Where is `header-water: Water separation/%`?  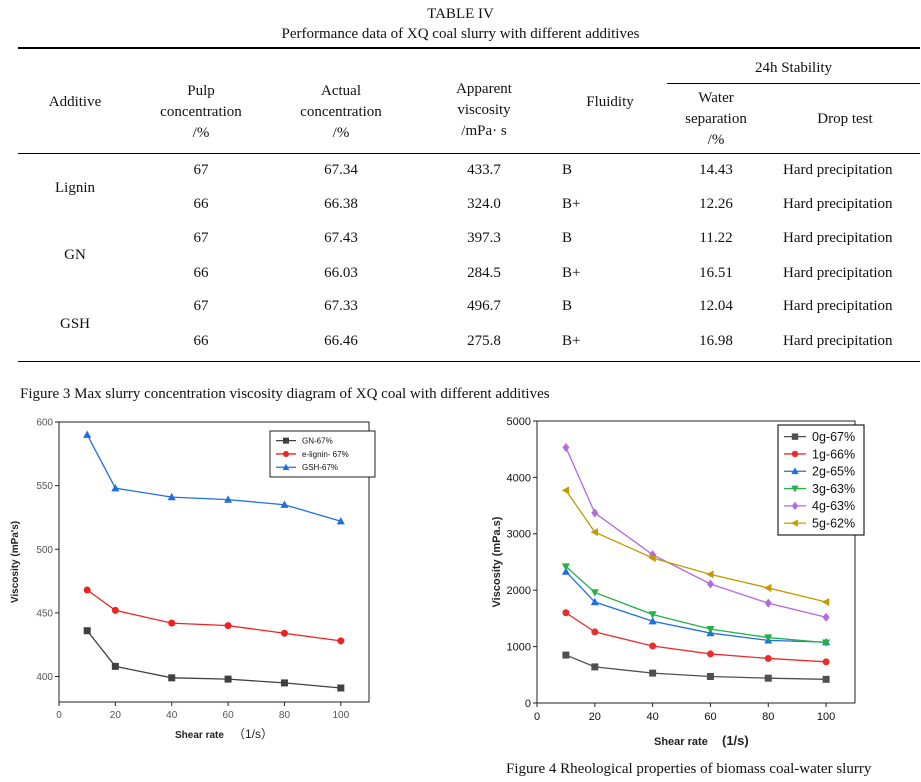 header-water: Water separation/% is located at coordinates (716, 119).